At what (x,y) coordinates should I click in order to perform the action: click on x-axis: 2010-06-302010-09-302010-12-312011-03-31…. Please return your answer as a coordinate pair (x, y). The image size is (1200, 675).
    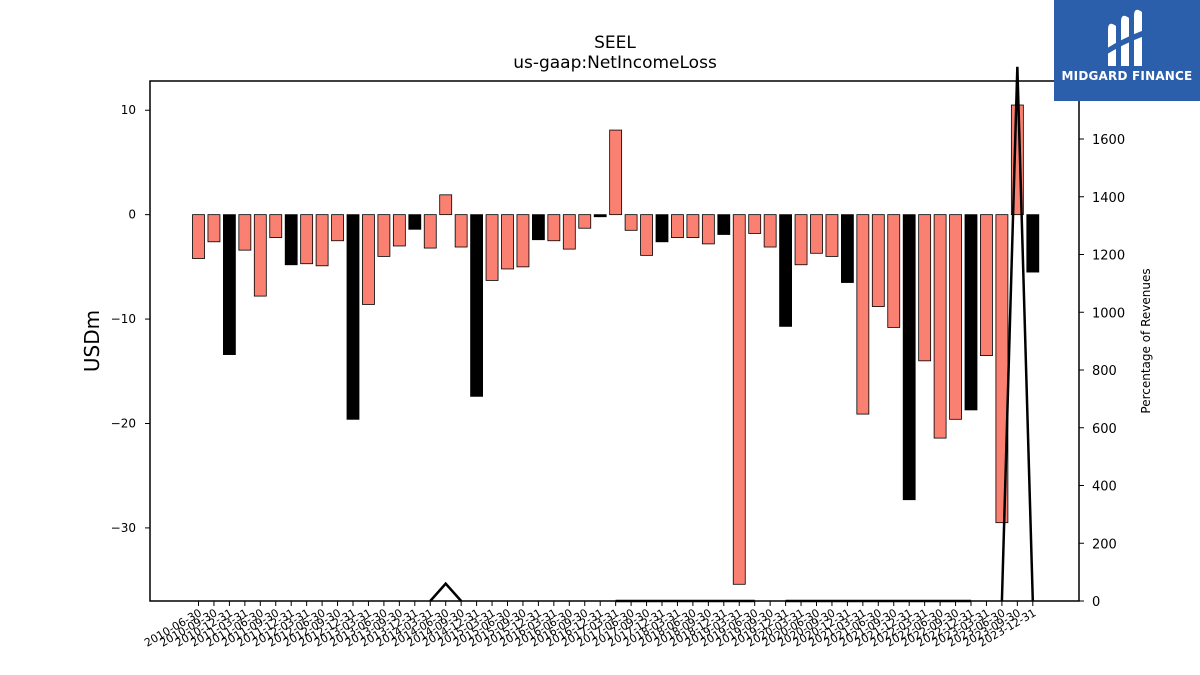
    Looking at the image, I should click on (590, 625).